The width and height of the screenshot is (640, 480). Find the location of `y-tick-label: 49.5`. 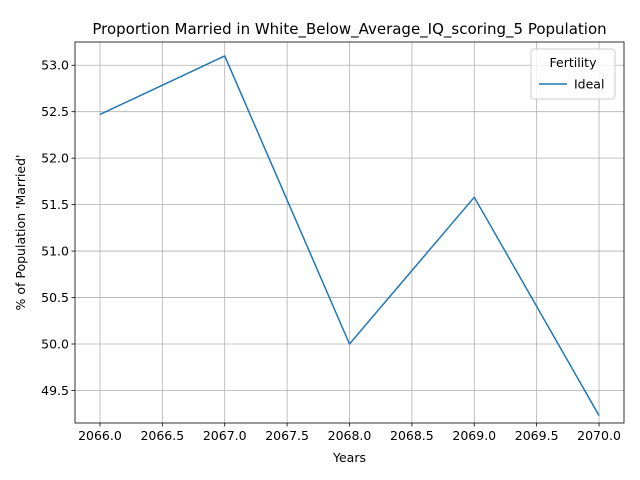

y-tick-label: 49.5 is located at coordinates (55, 390).